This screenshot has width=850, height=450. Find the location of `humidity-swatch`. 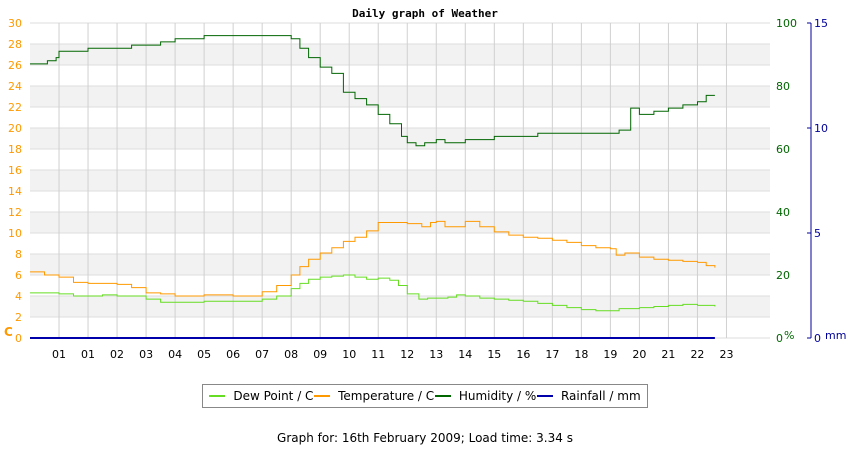

humidity-swatch is located at coordinates (442, 396).